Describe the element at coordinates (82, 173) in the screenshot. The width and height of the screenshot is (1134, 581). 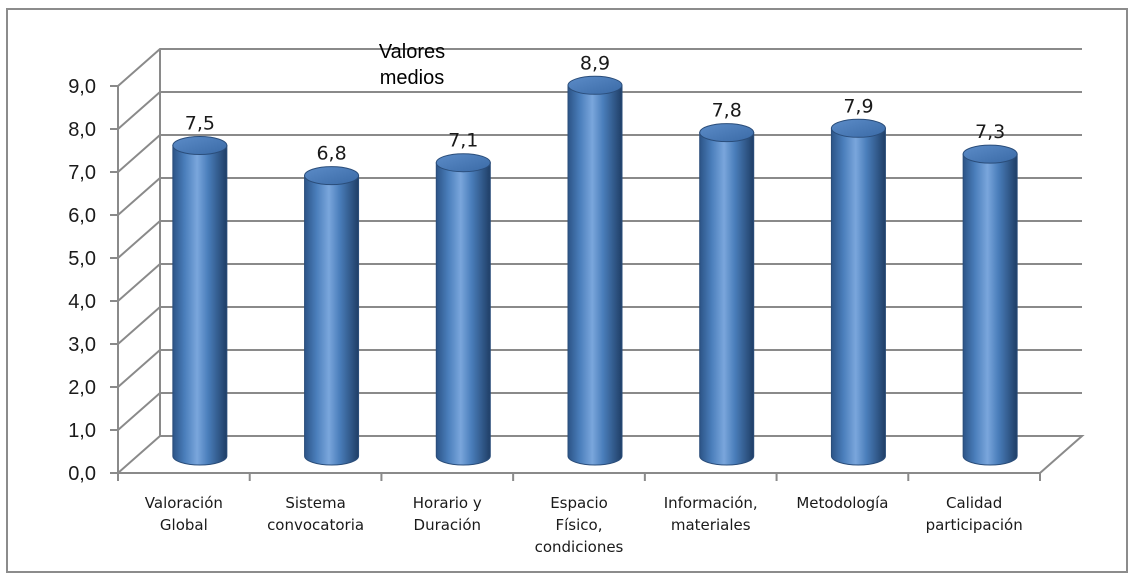
I see `y-tick-label: 7,0` at that location.